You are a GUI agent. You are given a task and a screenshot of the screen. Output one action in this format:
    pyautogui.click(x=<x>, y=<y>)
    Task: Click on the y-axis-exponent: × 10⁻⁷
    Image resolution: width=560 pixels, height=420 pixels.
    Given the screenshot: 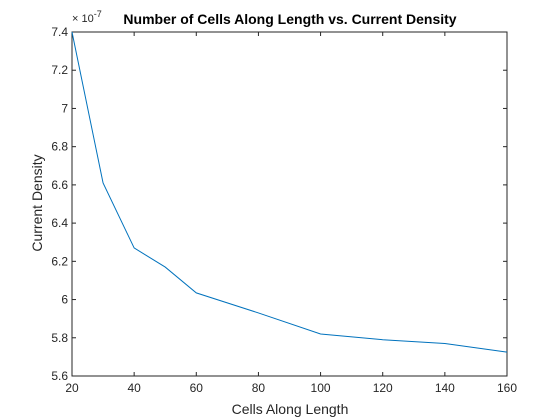 What is the action you would take?
    pyautogui.click(x=87, y=17)
    